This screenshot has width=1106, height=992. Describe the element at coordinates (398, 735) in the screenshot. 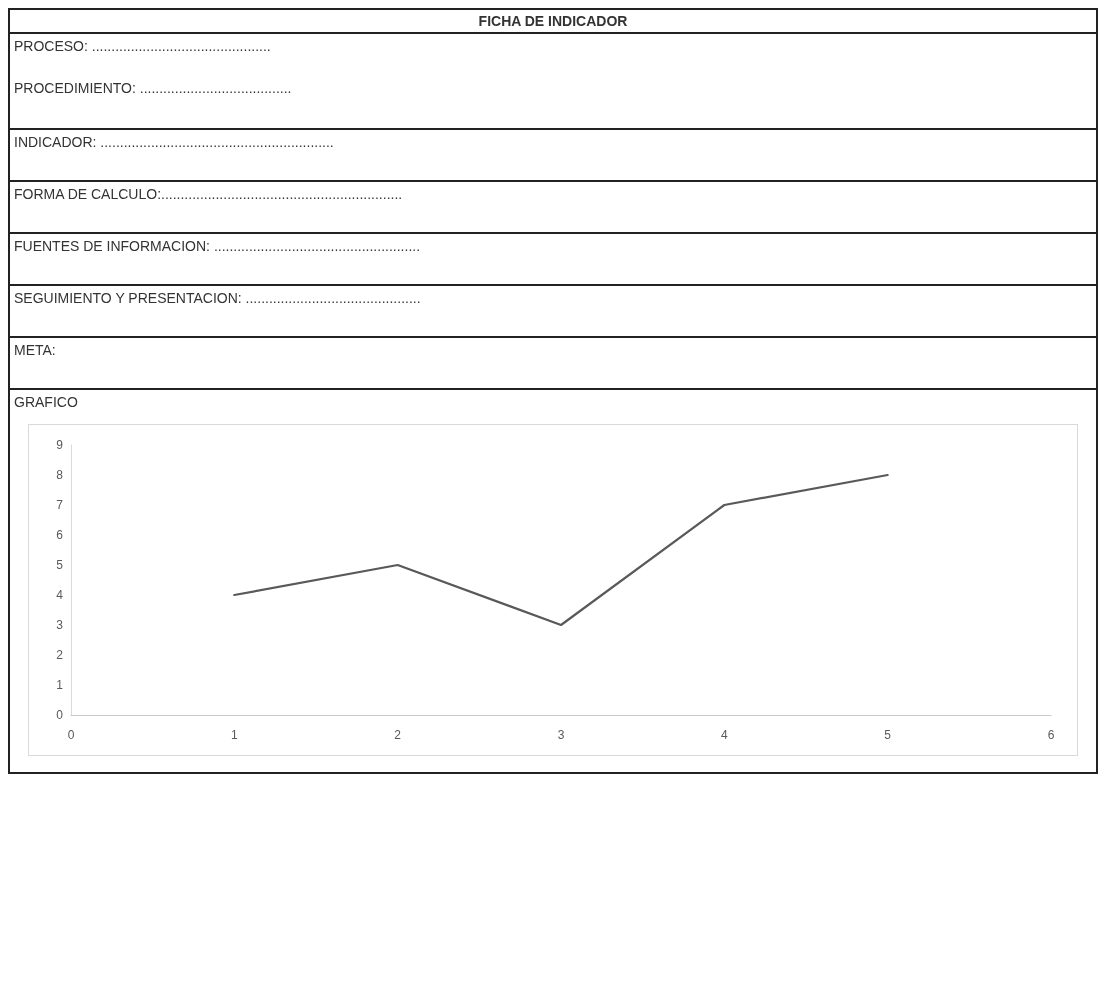

I see `x-tick-label: 2` at that location.